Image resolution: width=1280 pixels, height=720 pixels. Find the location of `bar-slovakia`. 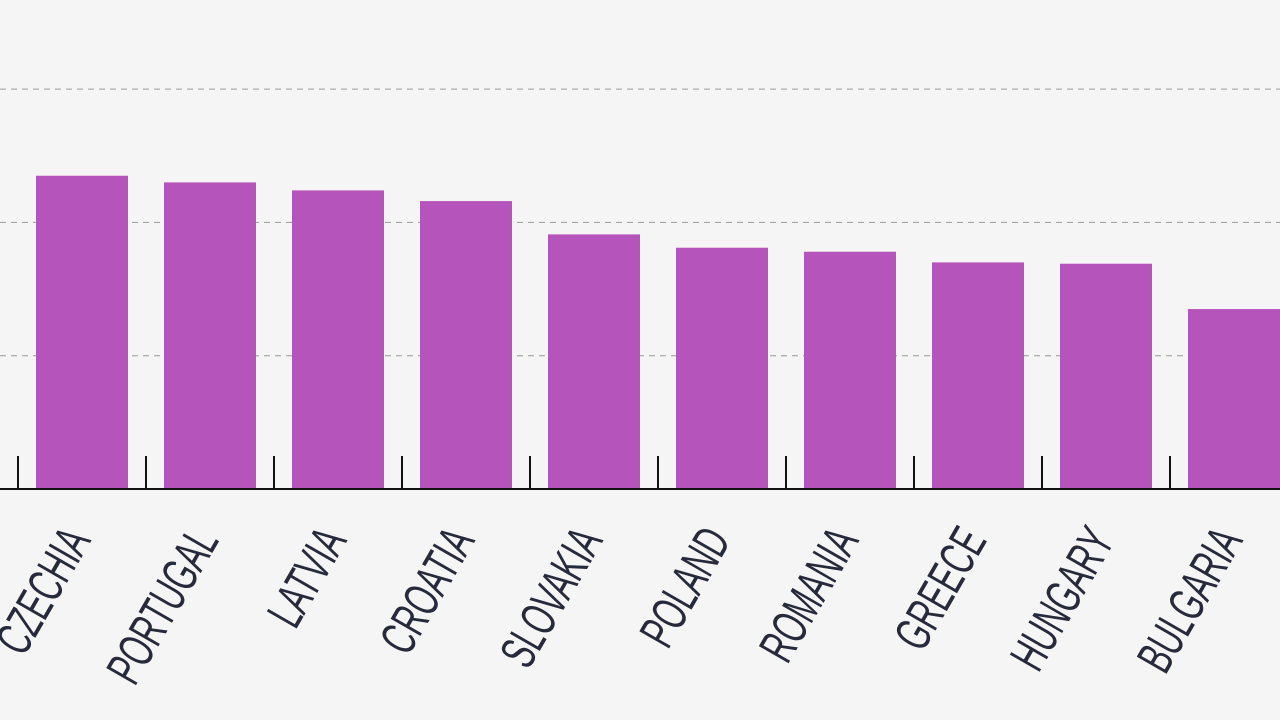

bar-slovakia is located at coordinates (594, 361).